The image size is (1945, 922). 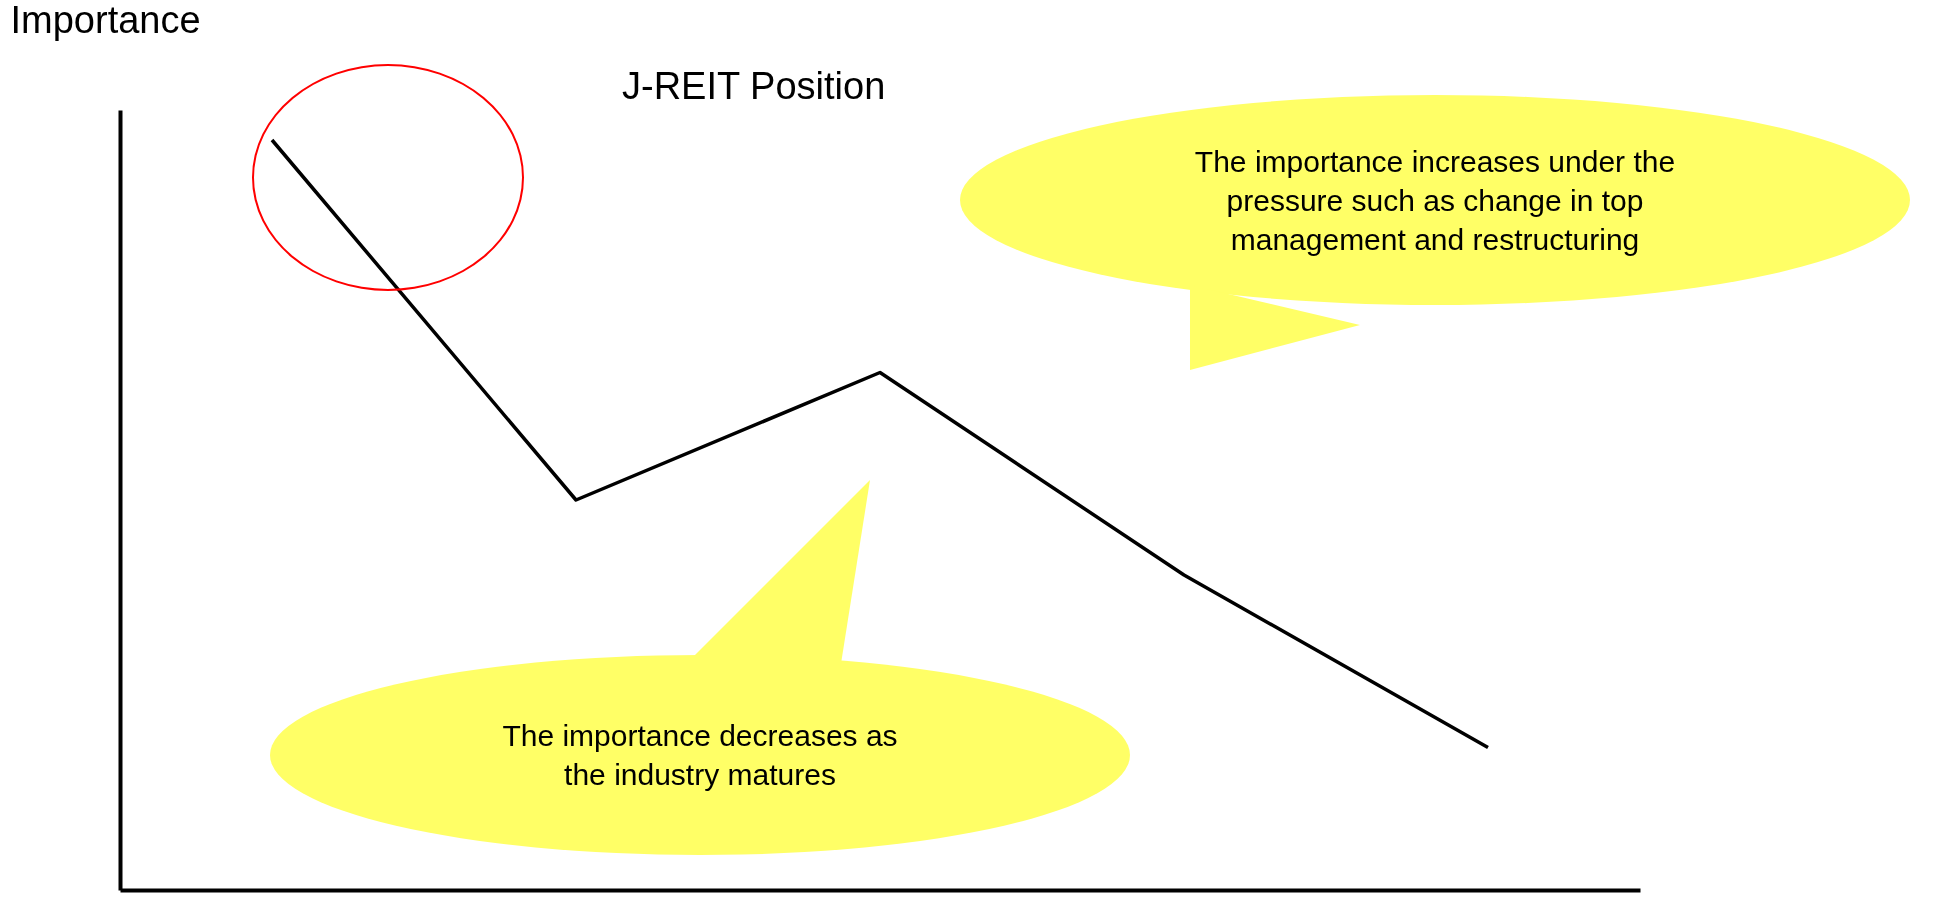 What do you see at coordinates (754, 86) in the screenshot?
I see `text: J-REIT Position` at bounding box center [754, 86].